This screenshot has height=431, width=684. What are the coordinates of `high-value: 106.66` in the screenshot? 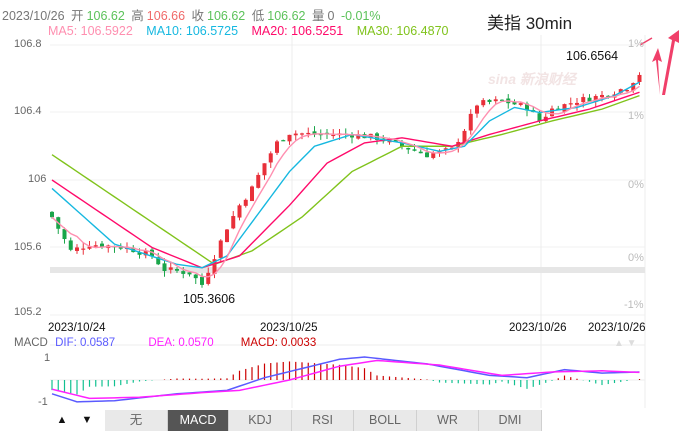 It's located at (166, 16).